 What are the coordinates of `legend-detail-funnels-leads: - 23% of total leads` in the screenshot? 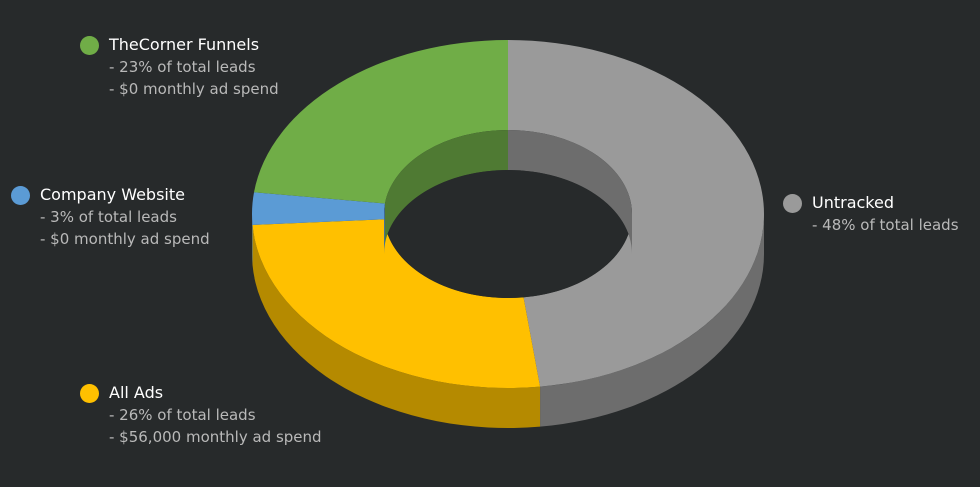 It's located at (182, 67).